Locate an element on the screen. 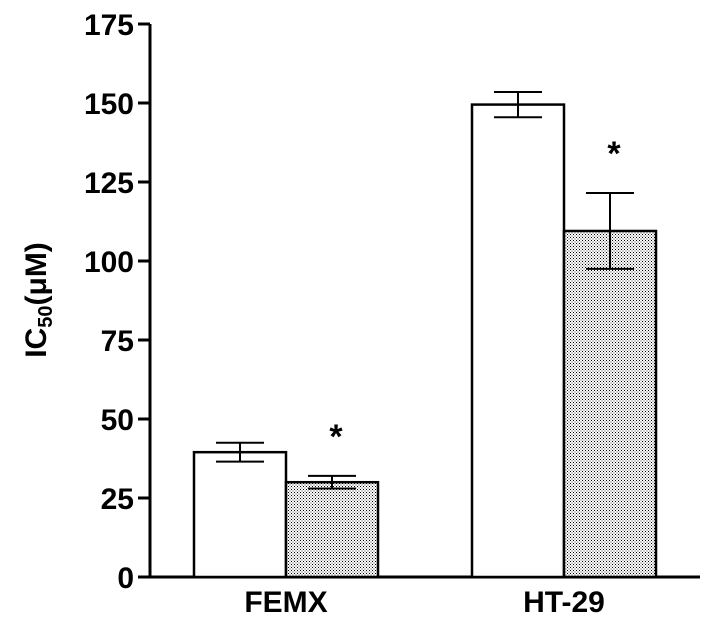  y-tick-label: 150 is located at coordinates (109, 104).